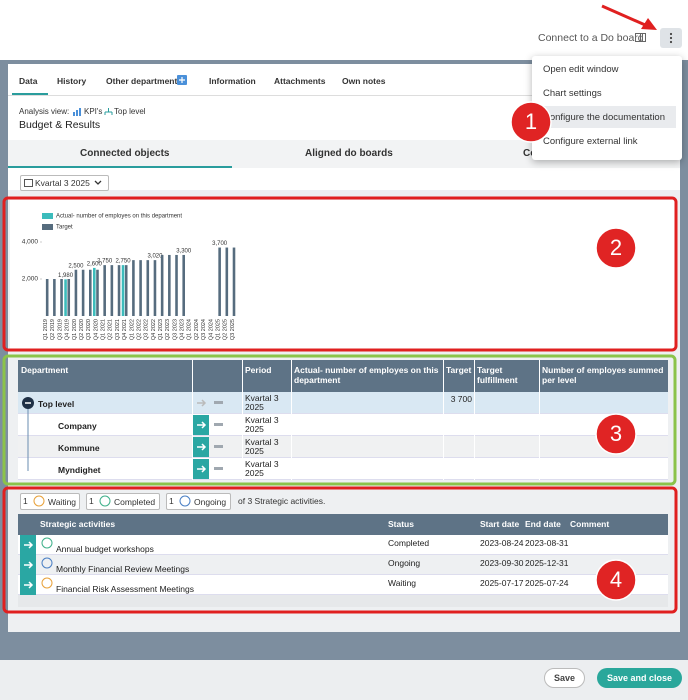 The image size is (688, 700). What do you see at coordinates (616, 579) in the screenshot?
I see `callout-number: 4` at bounding box center [616, 579].